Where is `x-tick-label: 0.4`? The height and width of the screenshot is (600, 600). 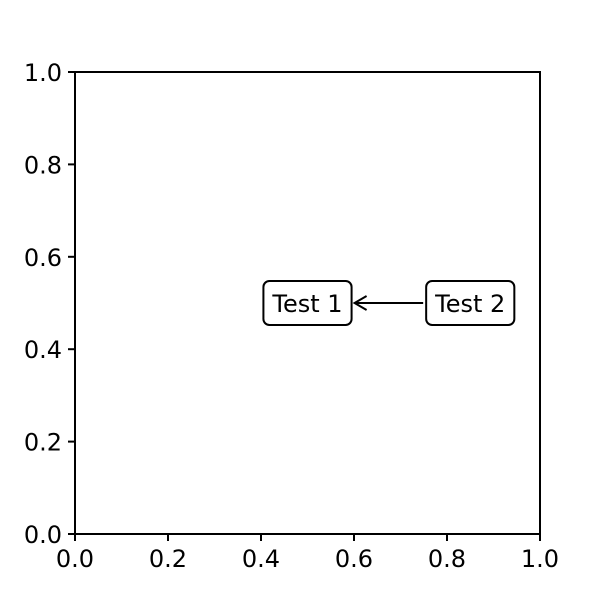
x-tick-label: 0.4 is located at coordinates (261, 559).